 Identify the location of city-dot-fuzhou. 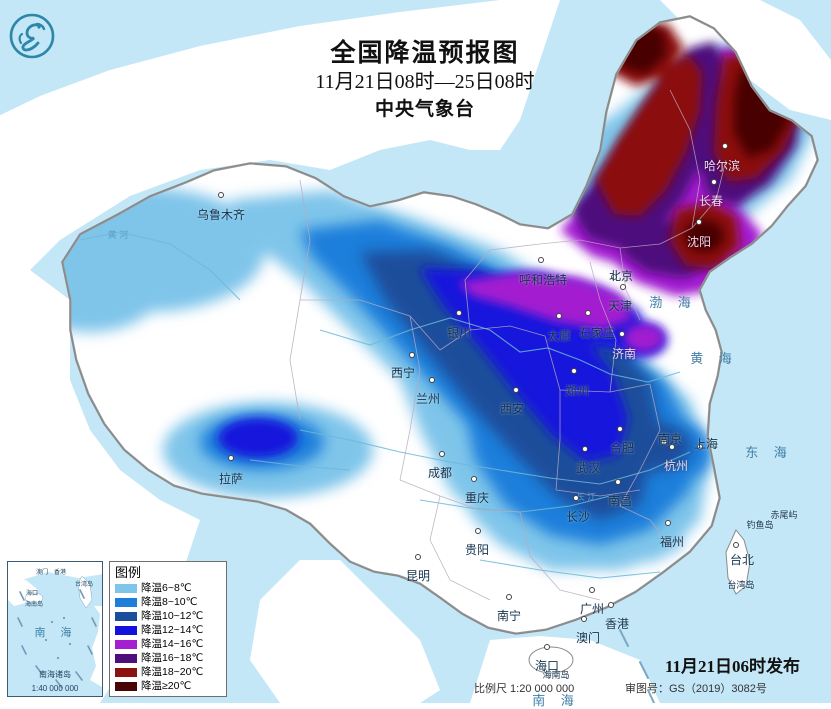
(668, 523).